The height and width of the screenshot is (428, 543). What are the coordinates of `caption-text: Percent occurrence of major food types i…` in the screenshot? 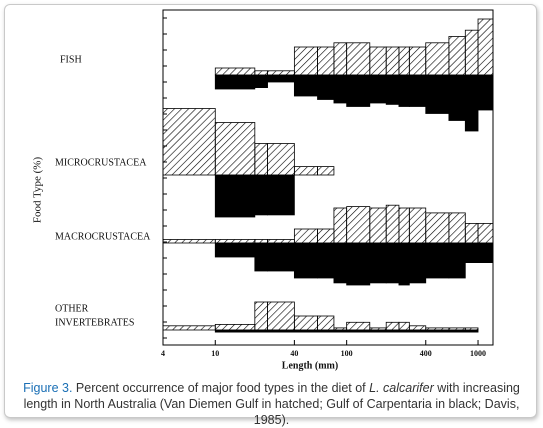 It's located at (221, 388).